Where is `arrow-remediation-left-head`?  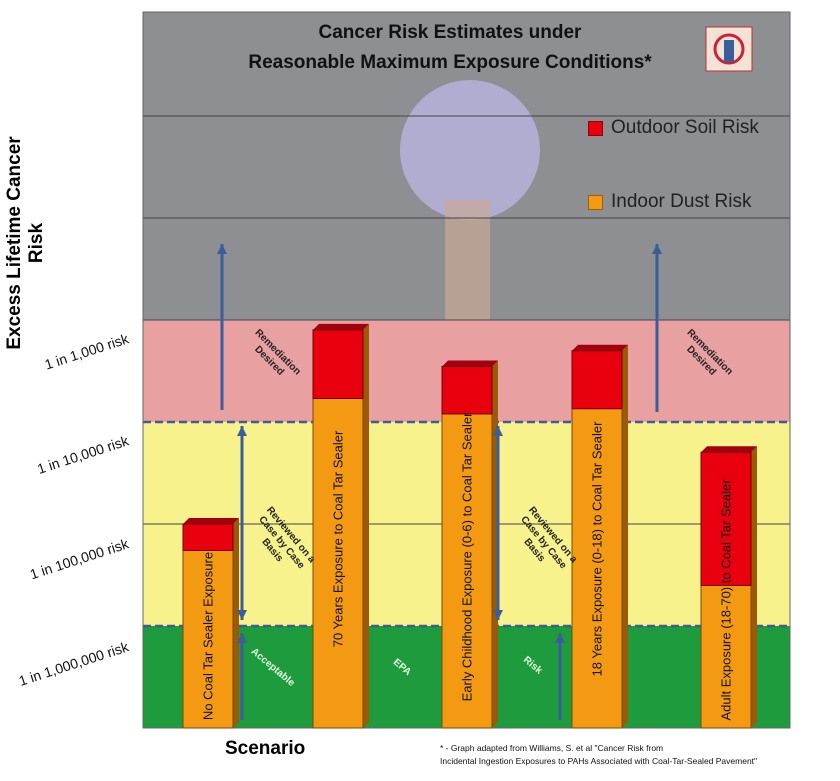 arrow-remediation-left-head is located at coordinates (222, 249).